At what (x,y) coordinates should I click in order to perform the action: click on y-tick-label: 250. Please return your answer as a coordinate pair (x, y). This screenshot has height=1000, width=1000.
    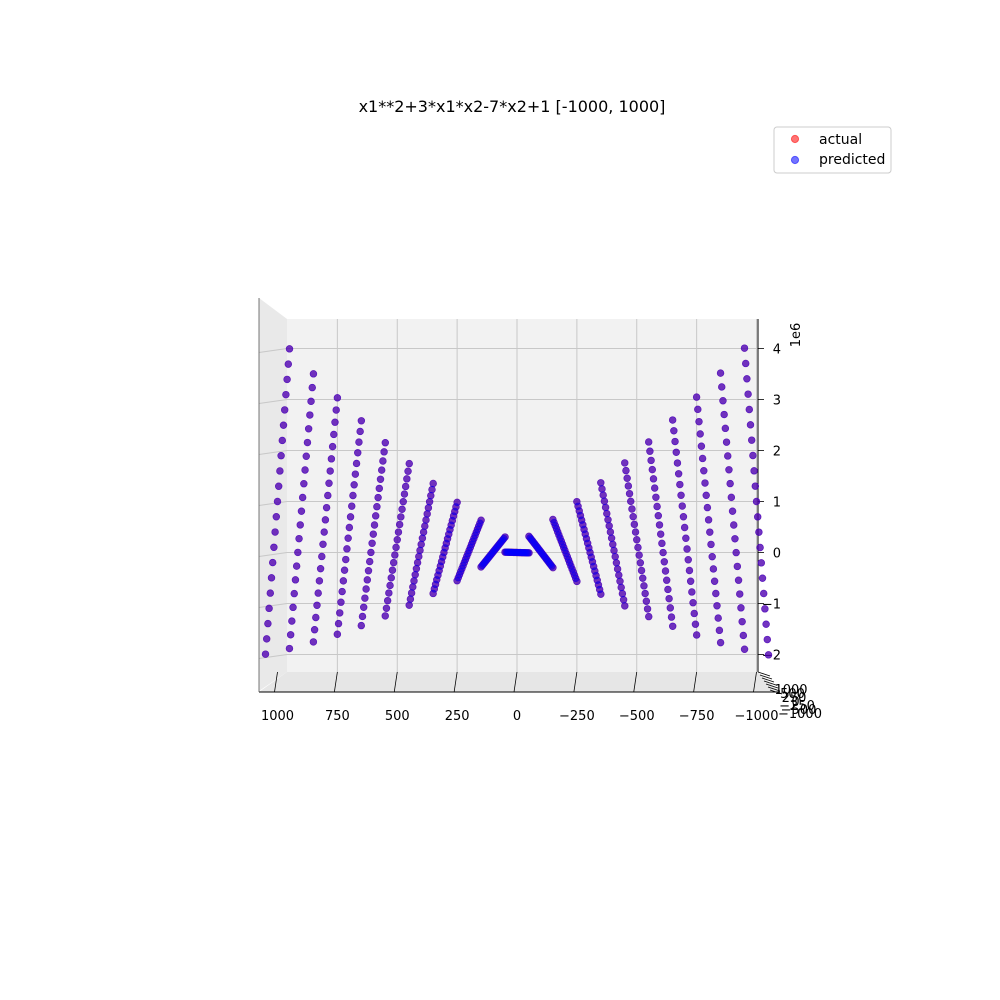
    Looking at the image, I should click on (794, 698).